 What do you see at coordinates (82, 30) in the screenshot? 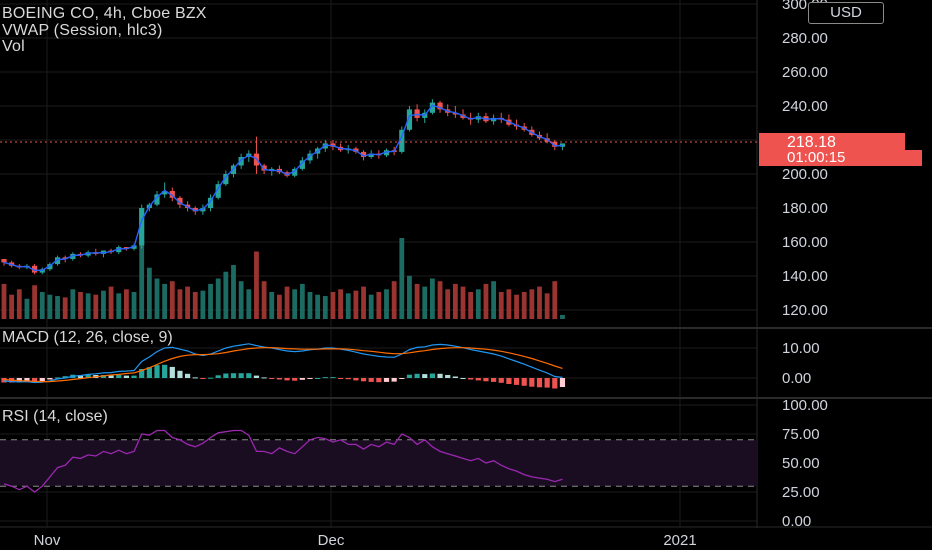
I see `vwap-legend: VWAP (Session, hlc3)` at bounding box center [82, 30].